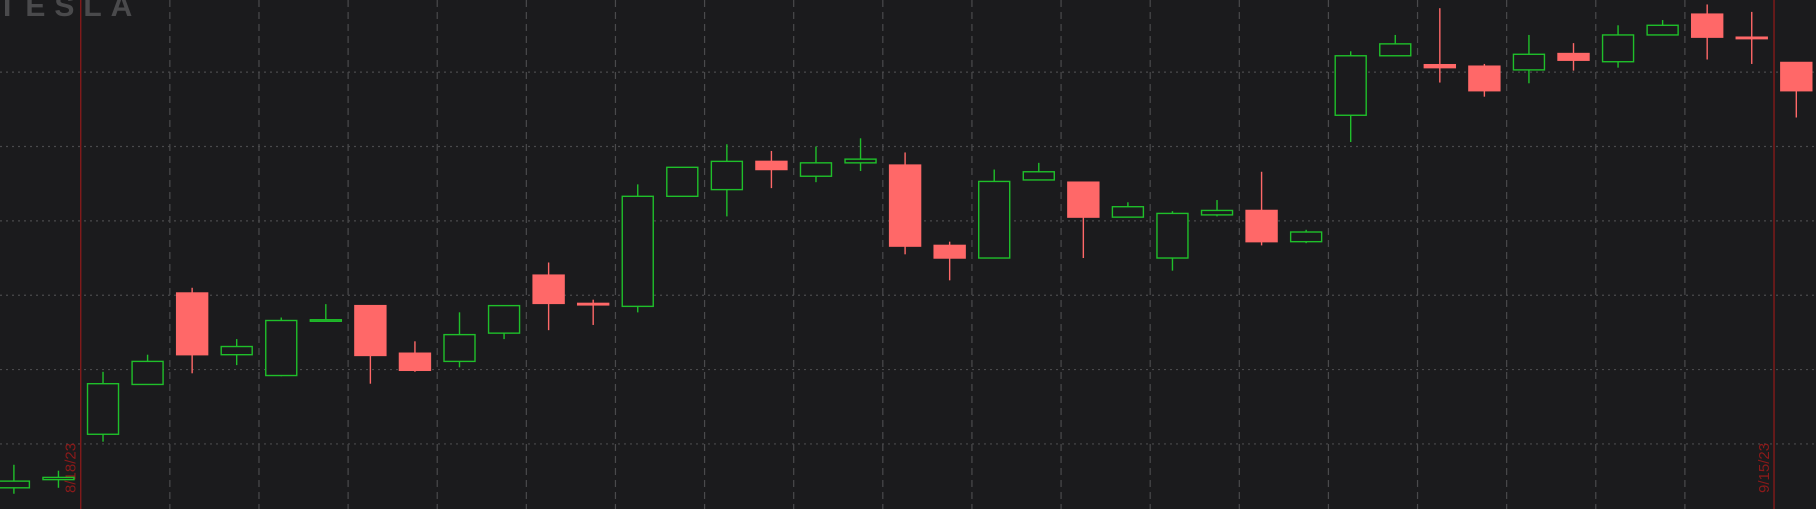  What do you see at coordinates (1764, 468) in the screenshot?
I see `date-marker-label: 9/15/23` at bounding box center [1764, 468].